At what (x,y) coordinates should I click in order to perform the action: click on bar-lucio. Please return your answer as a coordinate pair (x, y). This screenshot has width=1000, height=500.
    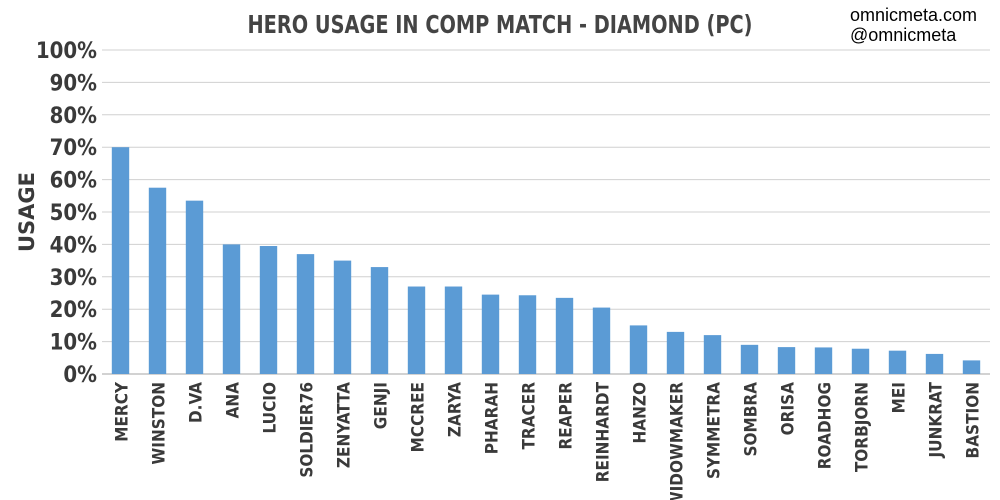
    Looking at the image, I should click on (268, 310).